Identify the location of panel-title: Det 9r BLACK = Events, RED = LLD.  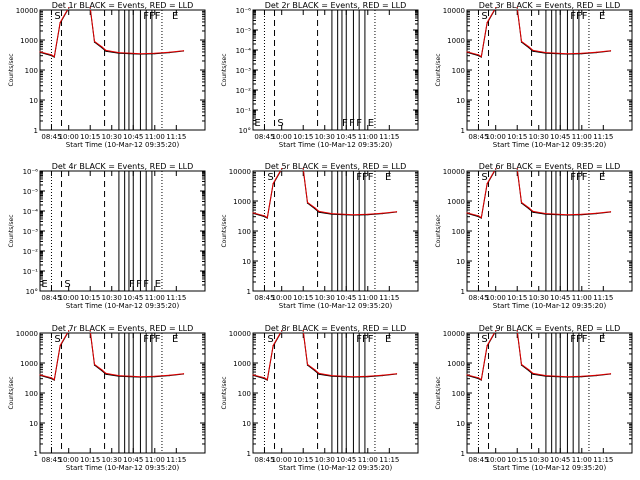
(550, 328).